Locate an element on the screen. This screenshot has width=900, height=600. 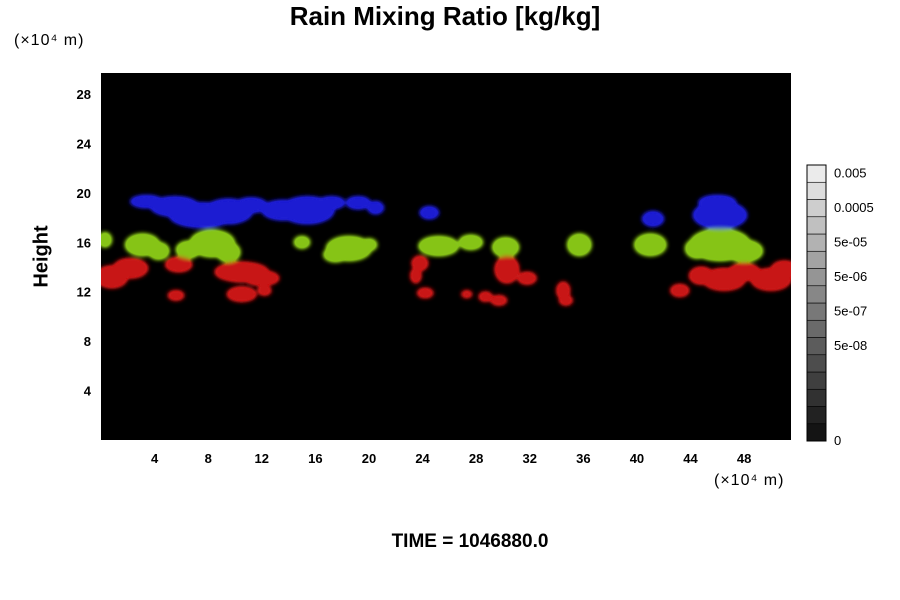
x-tick-label: 24 is located at coordinates (422, 458).